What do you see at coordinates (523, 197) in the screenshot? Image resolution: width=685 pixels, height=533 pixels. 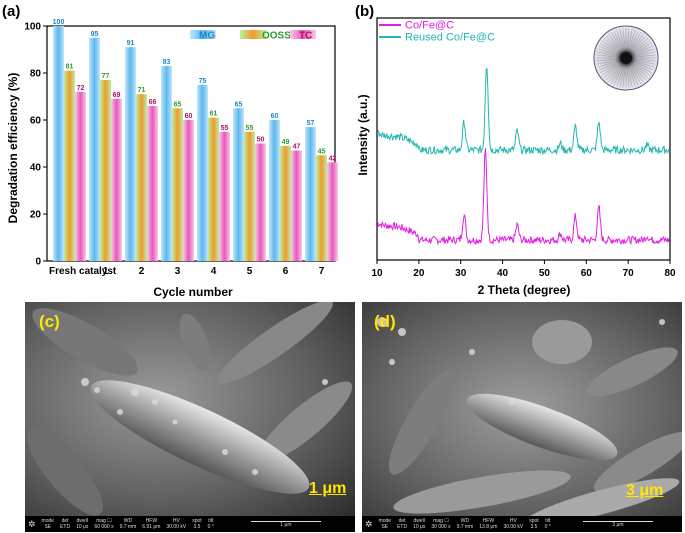 I see `xrd-line-fresh` at bounding box center [523, 197].